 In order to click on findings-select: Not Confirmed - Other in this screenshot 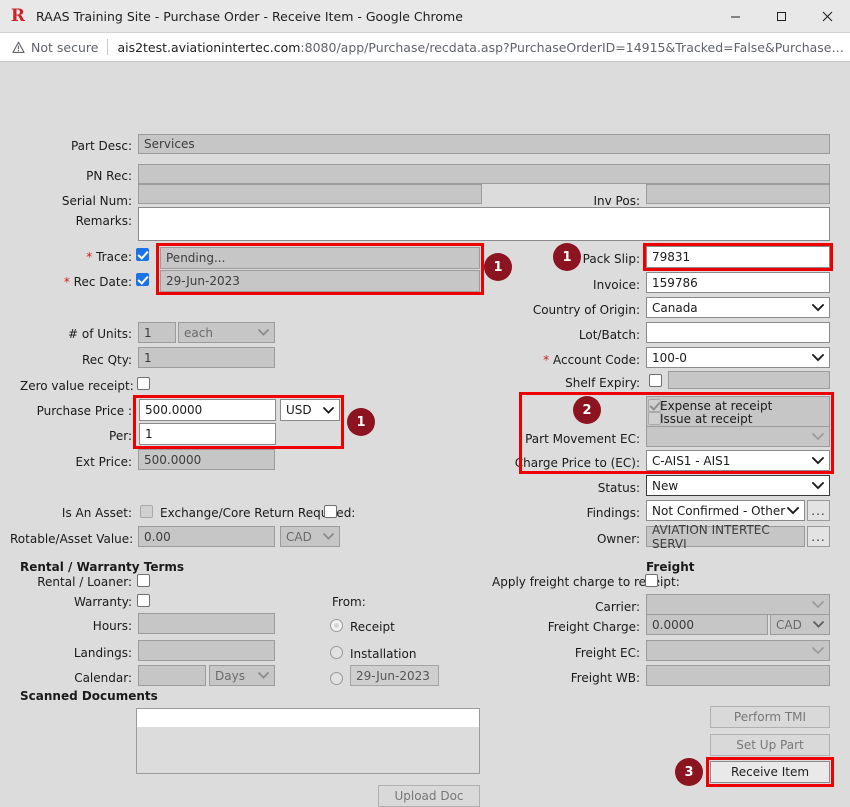, I will do `click(725, 510)`.